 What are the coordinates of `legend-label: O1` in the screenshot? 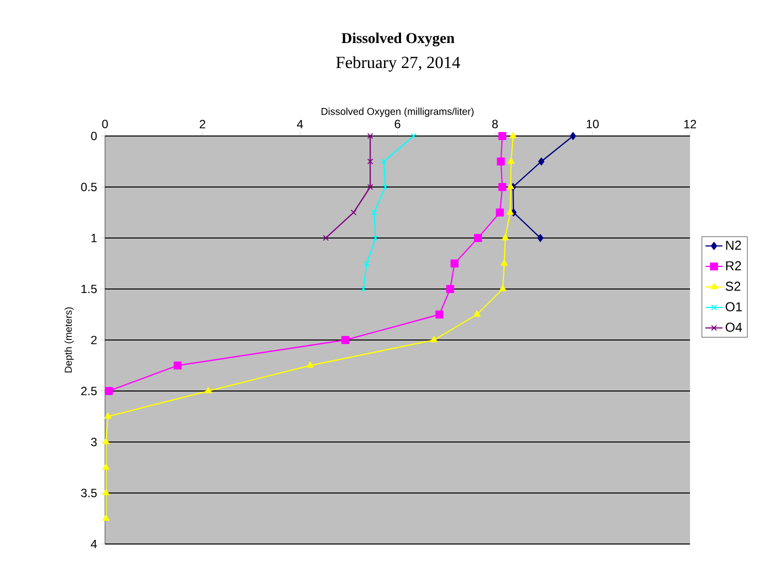 It's located at (734, 307).